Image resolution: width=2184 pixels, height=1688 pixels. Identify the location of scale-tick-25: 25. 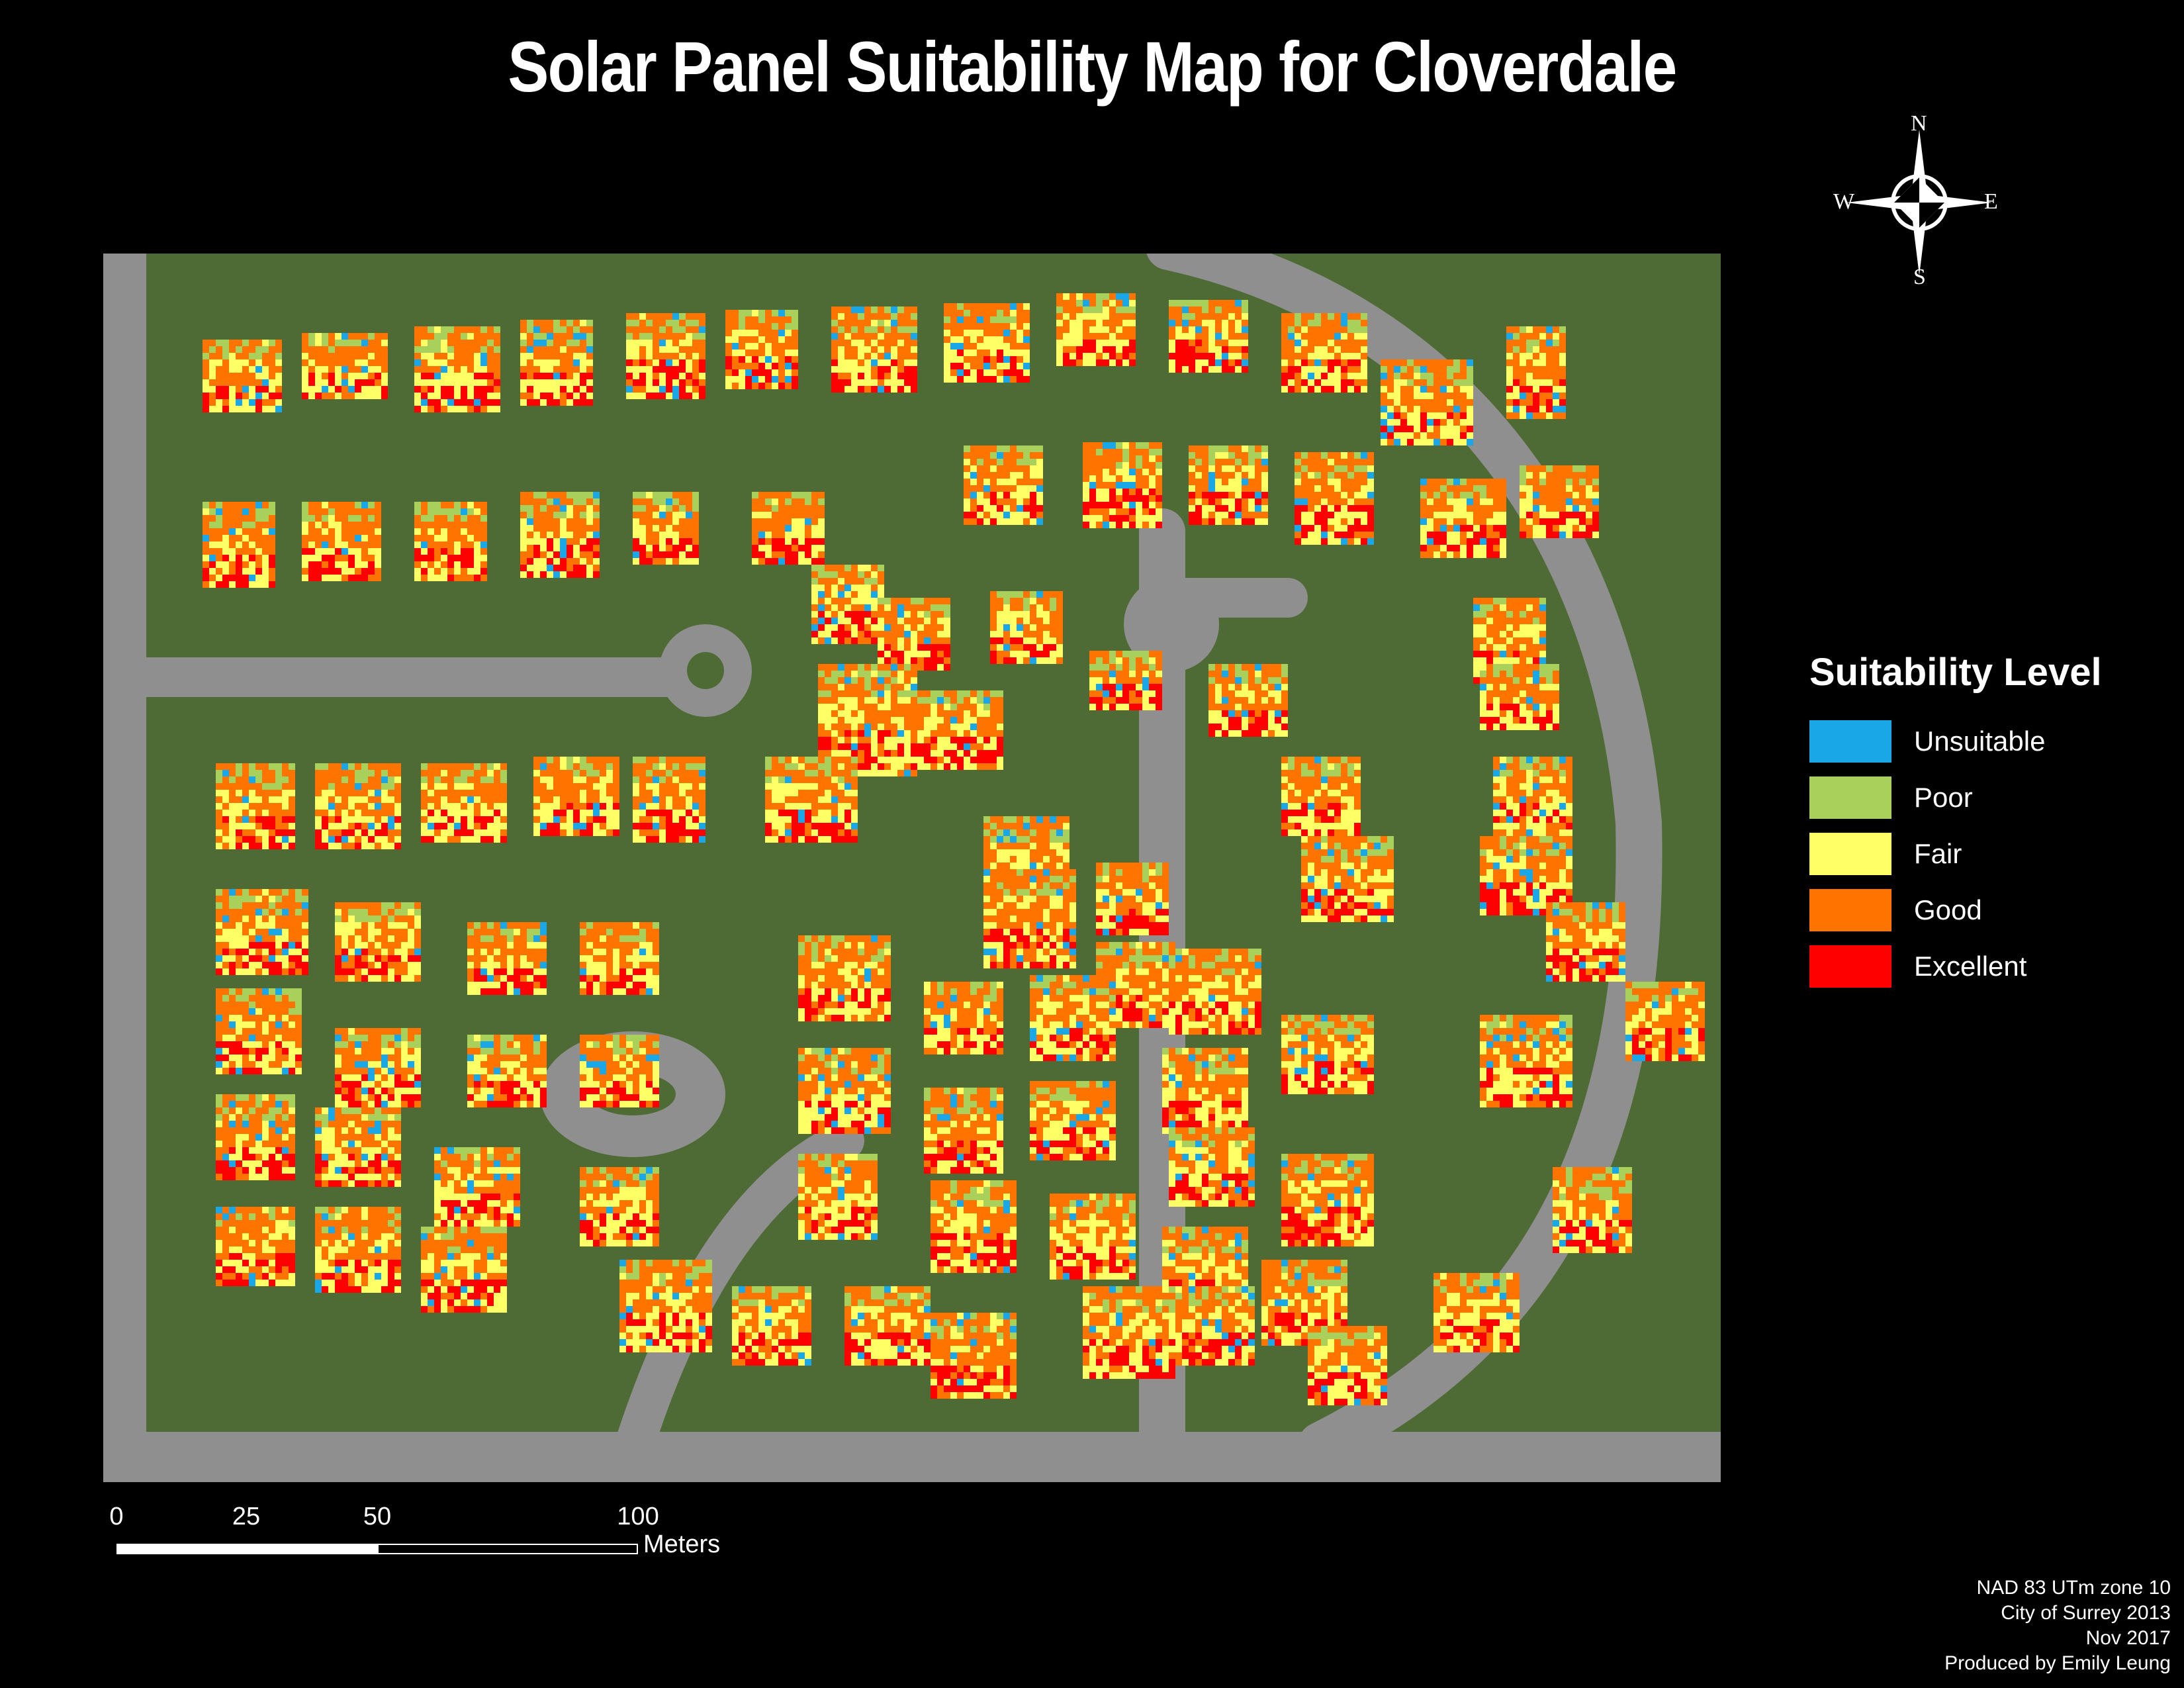
(246, 1516).